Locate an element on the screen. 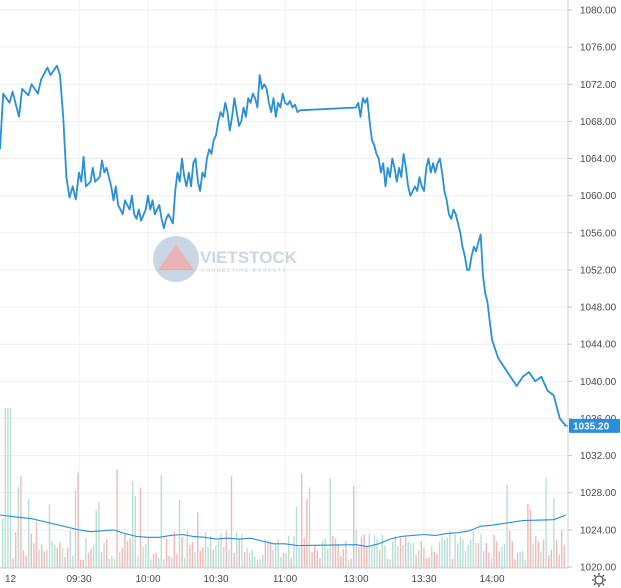  y-tick-label: 1048.00 is located at coordinates (598, 308).